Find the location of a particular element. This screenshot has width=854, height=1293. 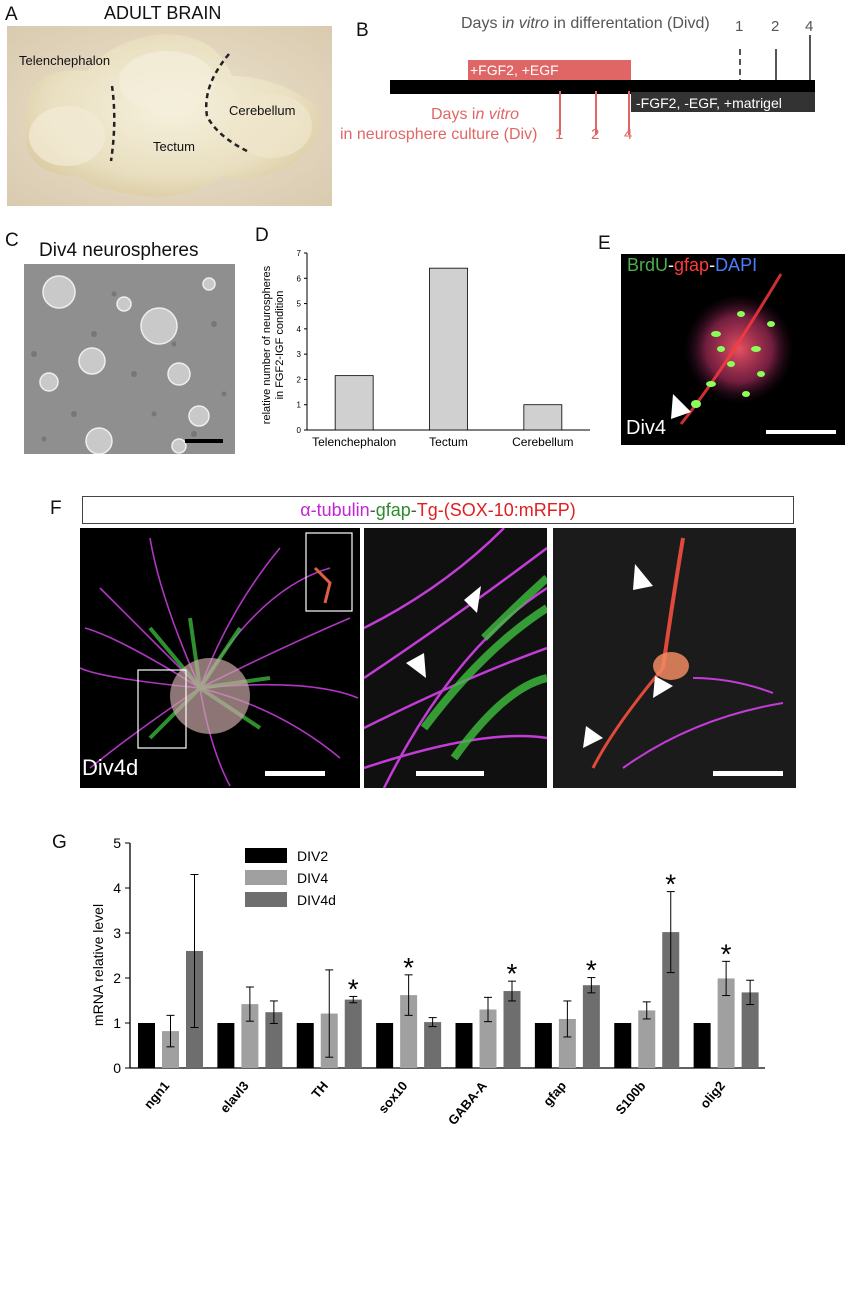

panel-f-div-label: Div4d is located at coordinates (110, 767).